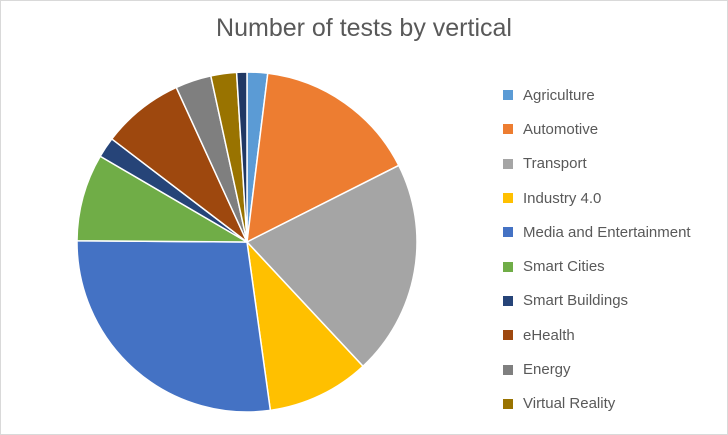  I want to click on legend-item-virtual-reality: Virtual Reality, so click(597, 404).